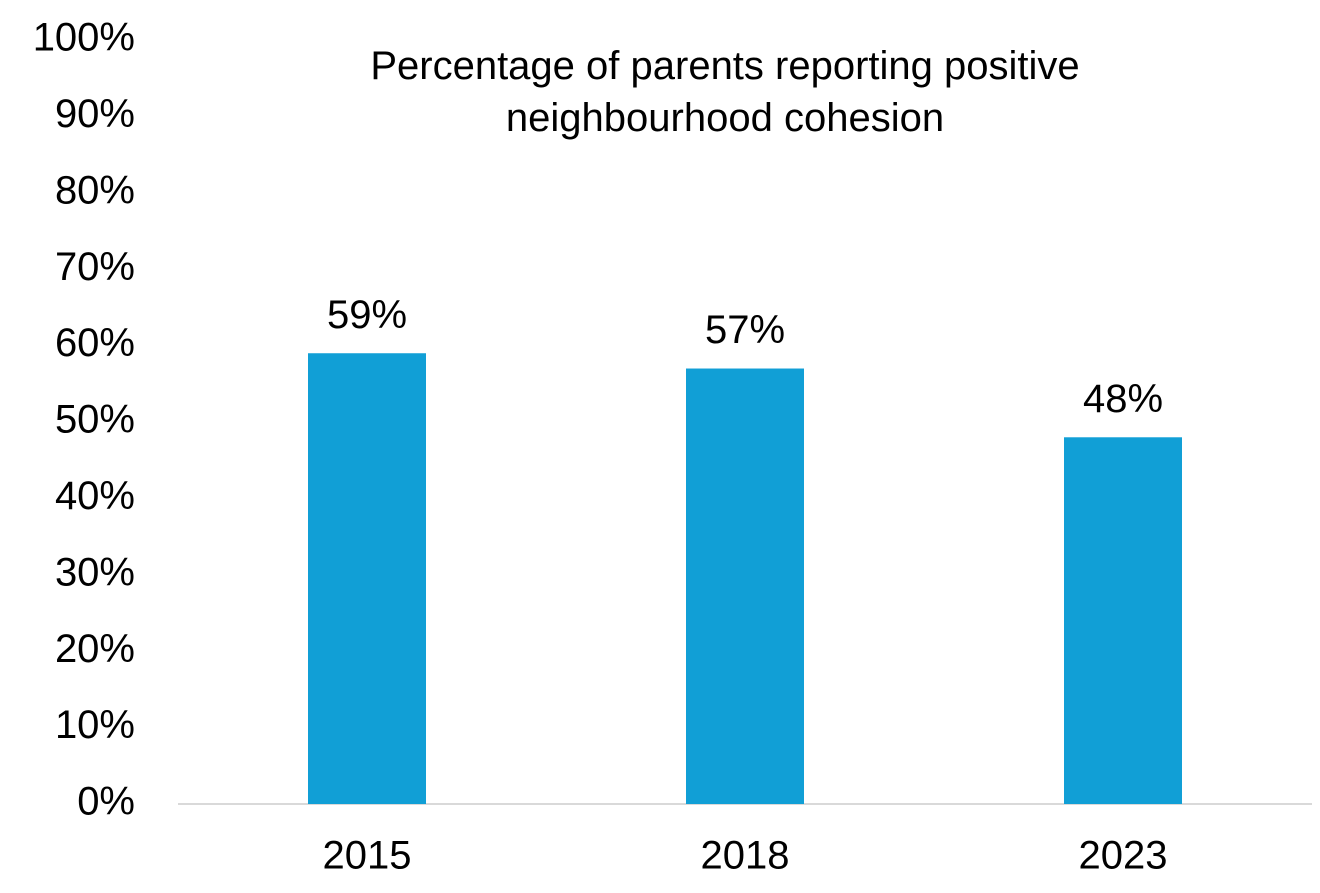  What do you see at coordinates (95, 725) in the screenshot?
I see `y-tick-label: 10%` at bounding box center [95, 725].